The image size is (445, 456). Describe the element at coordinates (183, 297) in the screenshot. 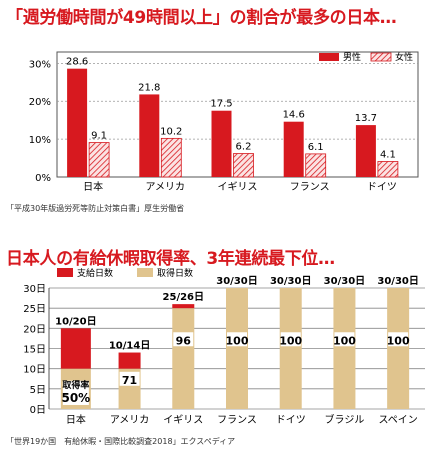

I see `top-label: 25/26日` at that location.